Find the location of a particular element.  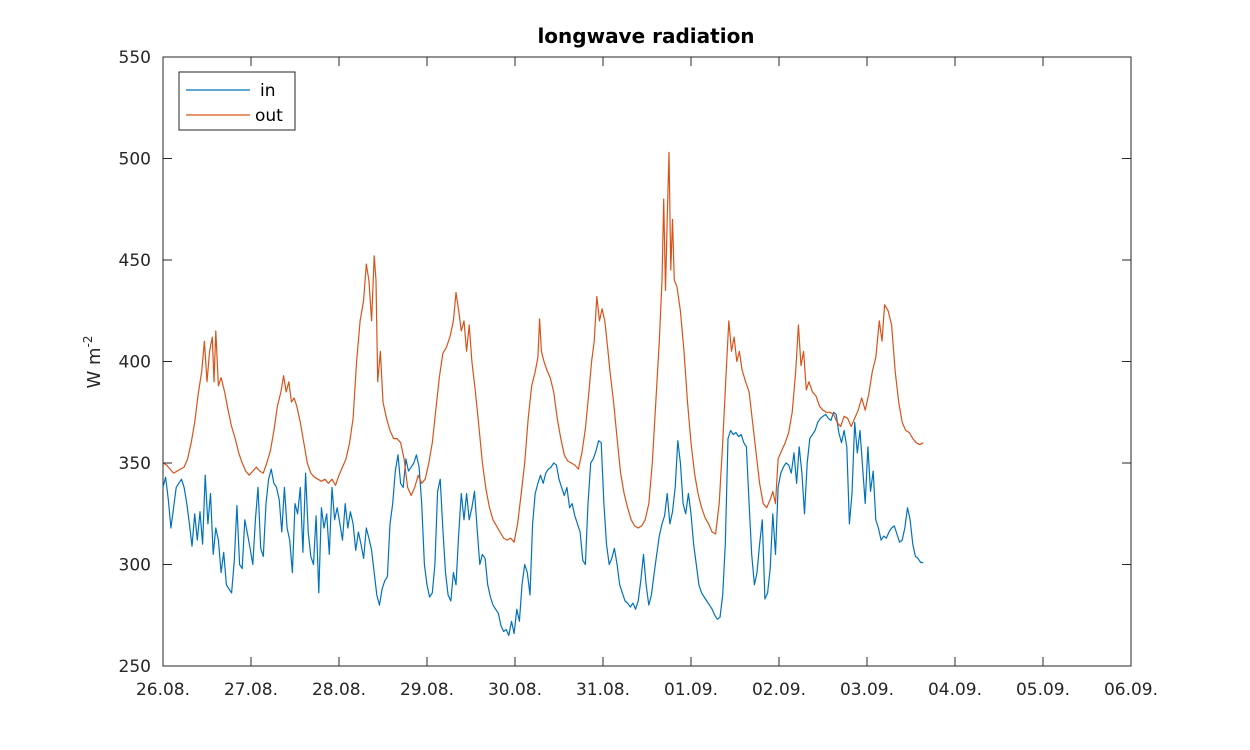

legend-label-out: out is located at coordinates (269, 116).